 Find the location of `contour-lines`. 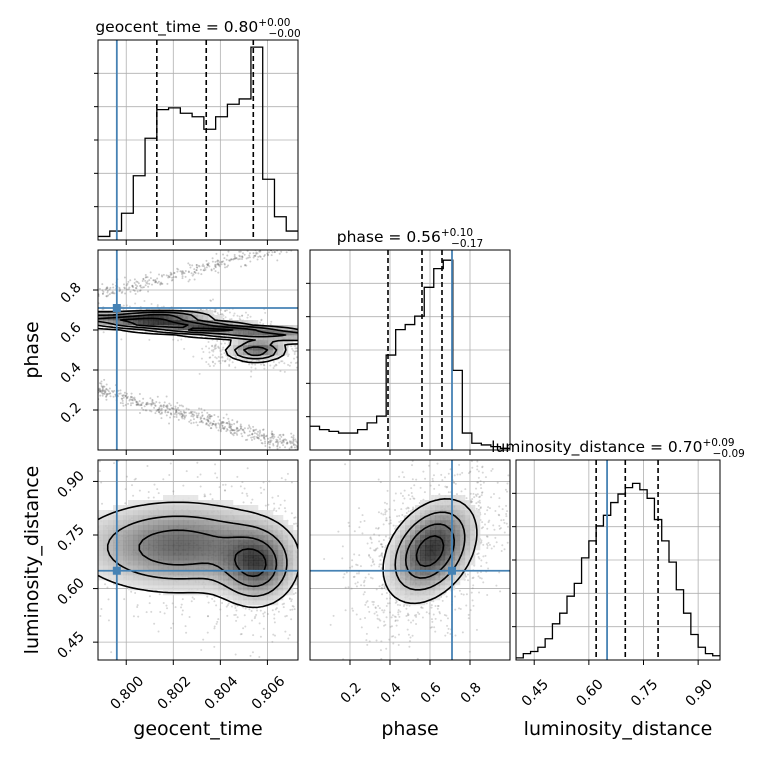

contour-lines is located at coordinates (198, 336).